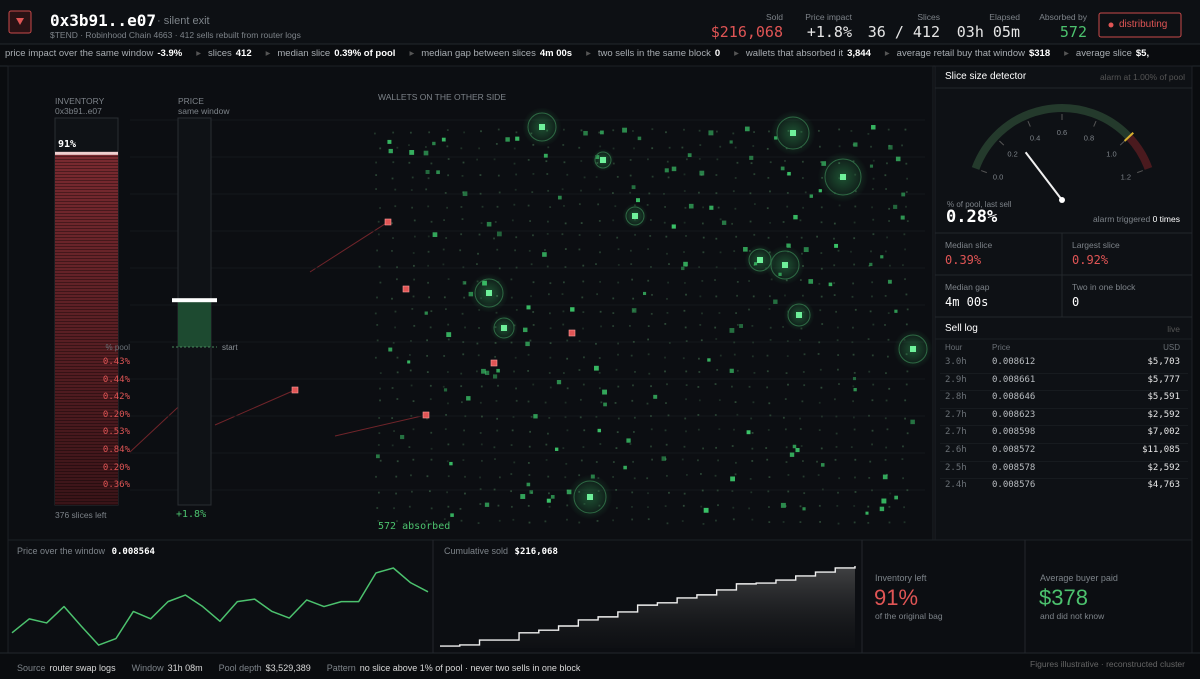 The image size is (1200, 679). I want to click on wallets-footer: 572 absorbed, so click(414, 526).